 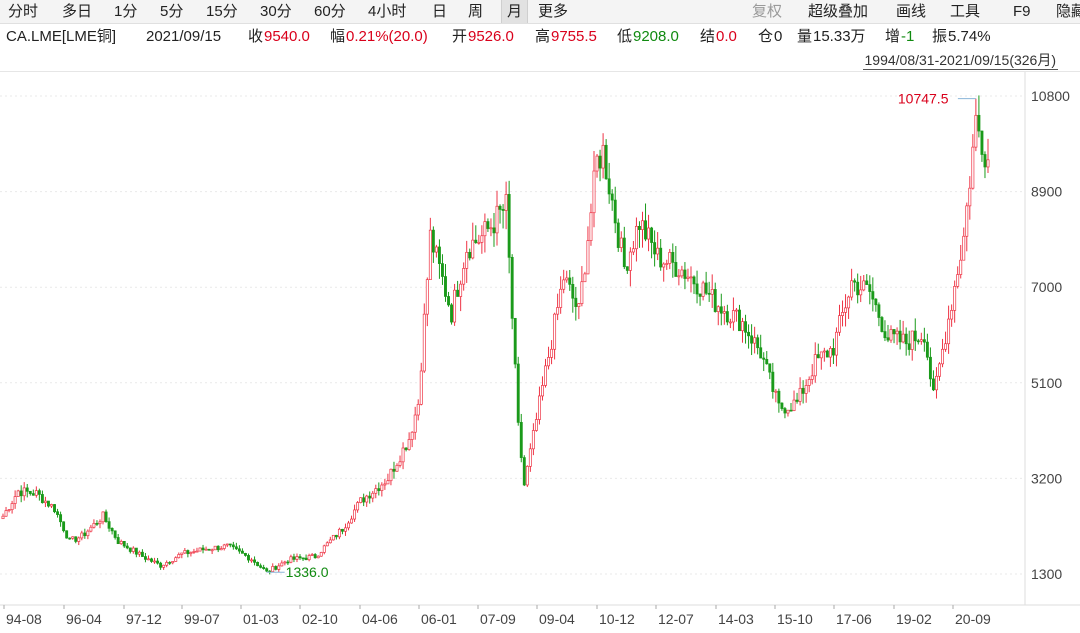 I want to click on date-range-selector: 1994/08/31-2021/09/15(326月), so click(x=960, y=61).